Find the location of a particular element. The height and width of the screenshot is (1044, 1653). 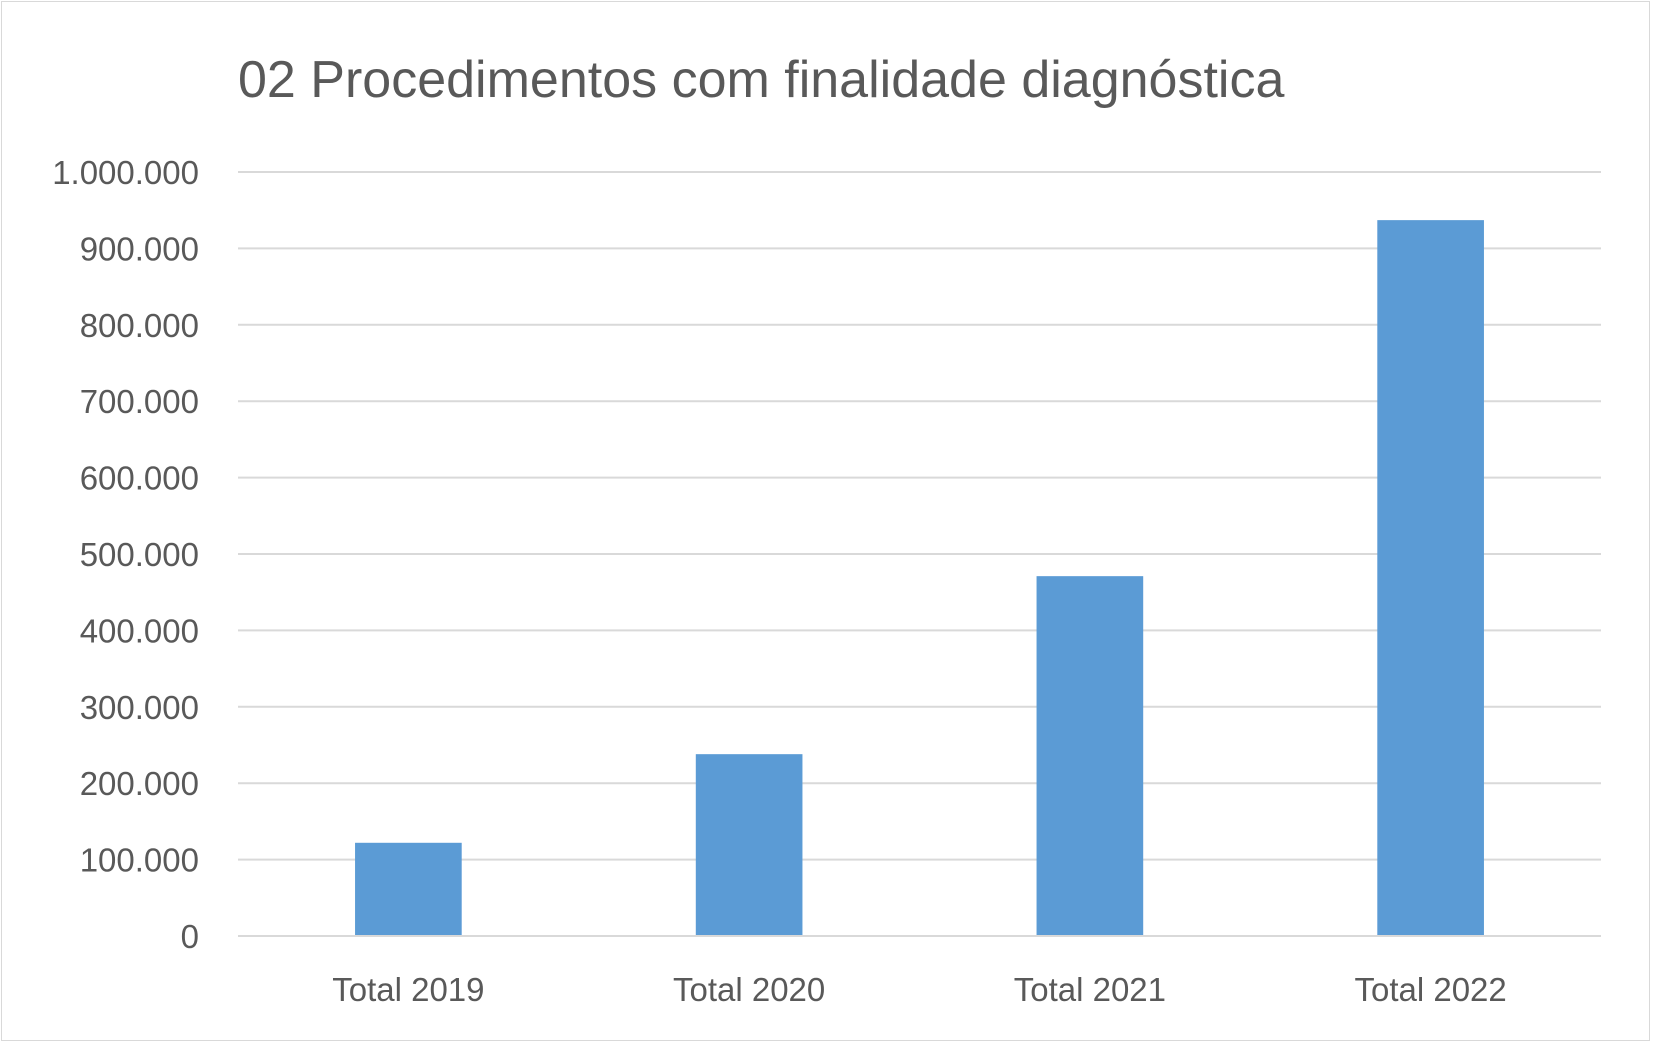

y-tick-label: 0 is located at coordinates (190, 936).